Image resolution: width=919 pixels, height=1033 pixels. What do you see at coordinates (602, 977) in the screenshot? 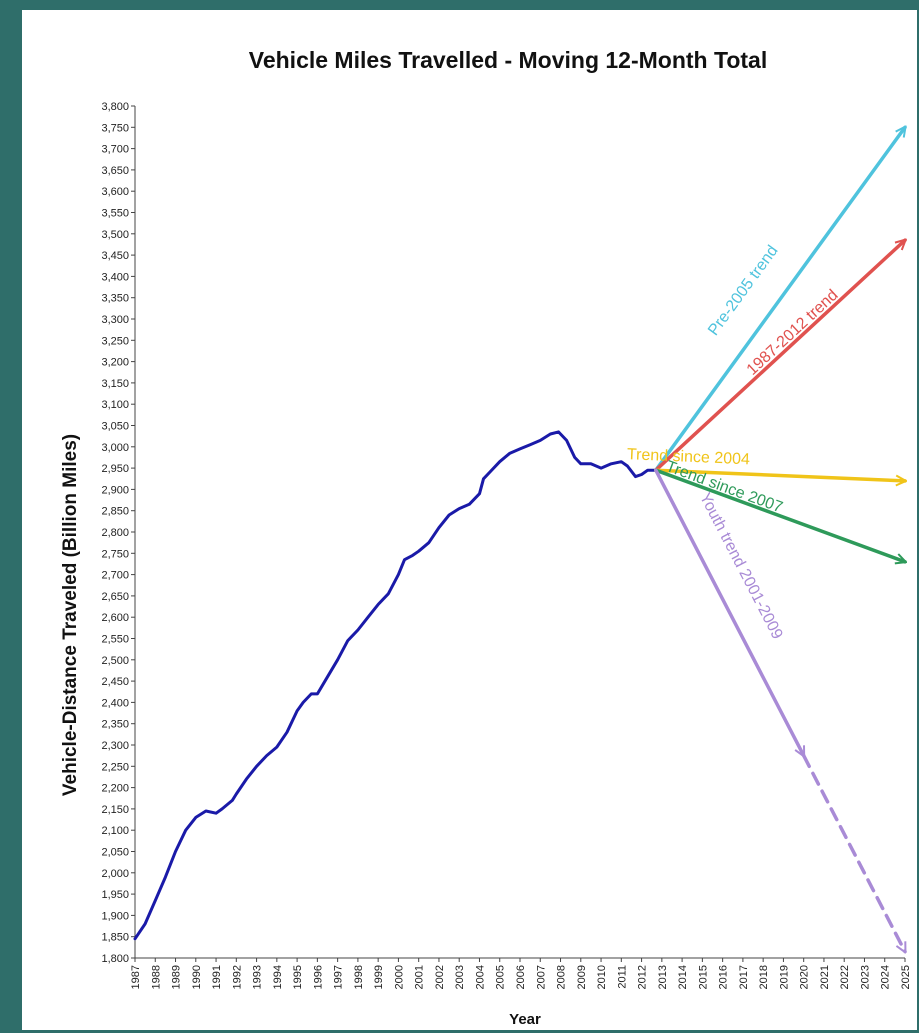
I see `x-tick-label: 2010` at bounding box center [602, 977].